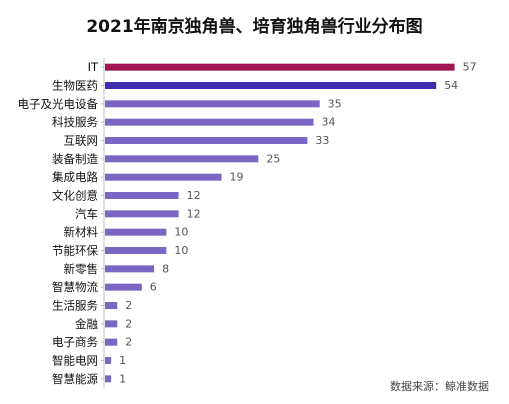 The image size is (509, 404). Describe the element at coordinates (58, 104) in the screenshot. I see `category-label: 电子及光电设备` at that location.